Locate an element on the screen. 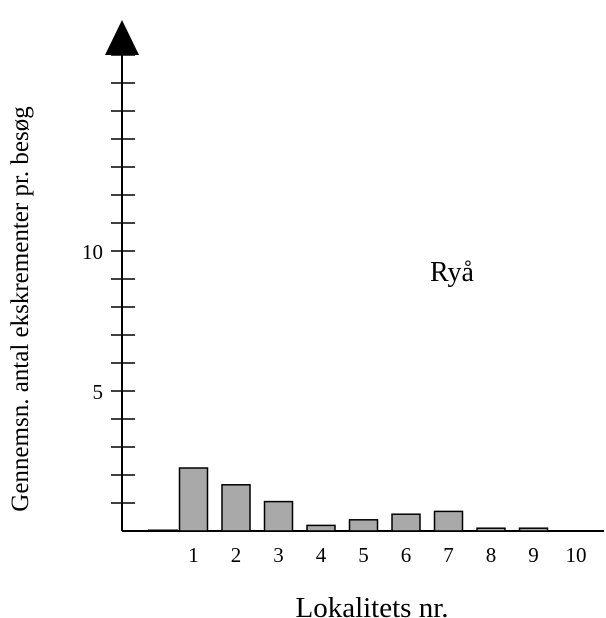 This screenshot has height=618, width=606. chart-annotation: Ryå is located at coordinates (452, 272).